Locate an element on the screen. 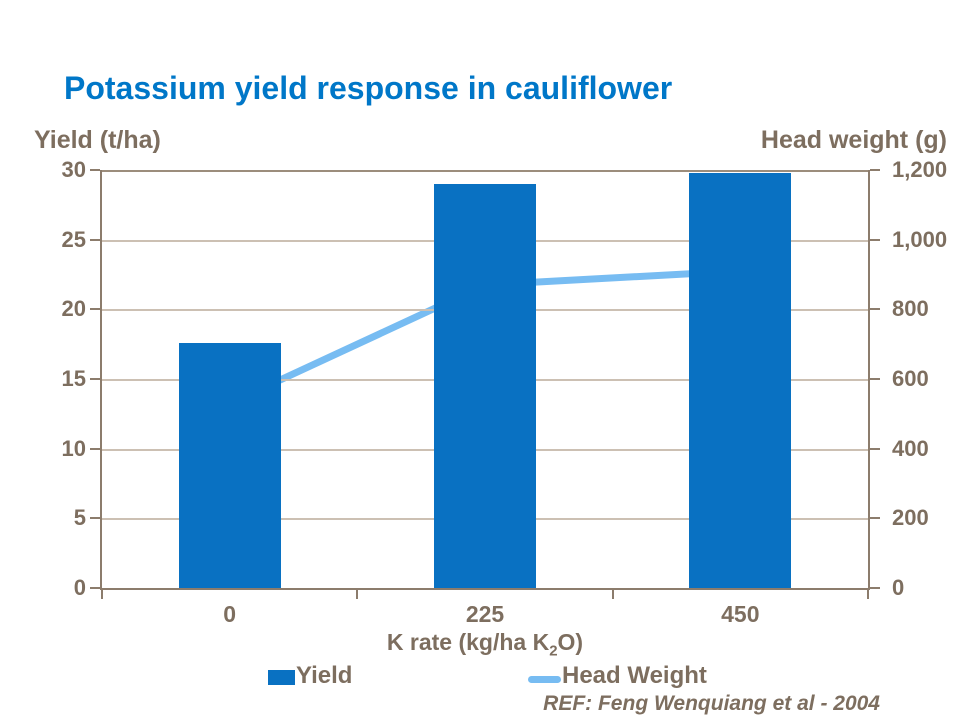 Image resolution: width=960 pixels, height=720 pixels. legend-head-weight-label: Head Weight is located at coordinates (634, 675).